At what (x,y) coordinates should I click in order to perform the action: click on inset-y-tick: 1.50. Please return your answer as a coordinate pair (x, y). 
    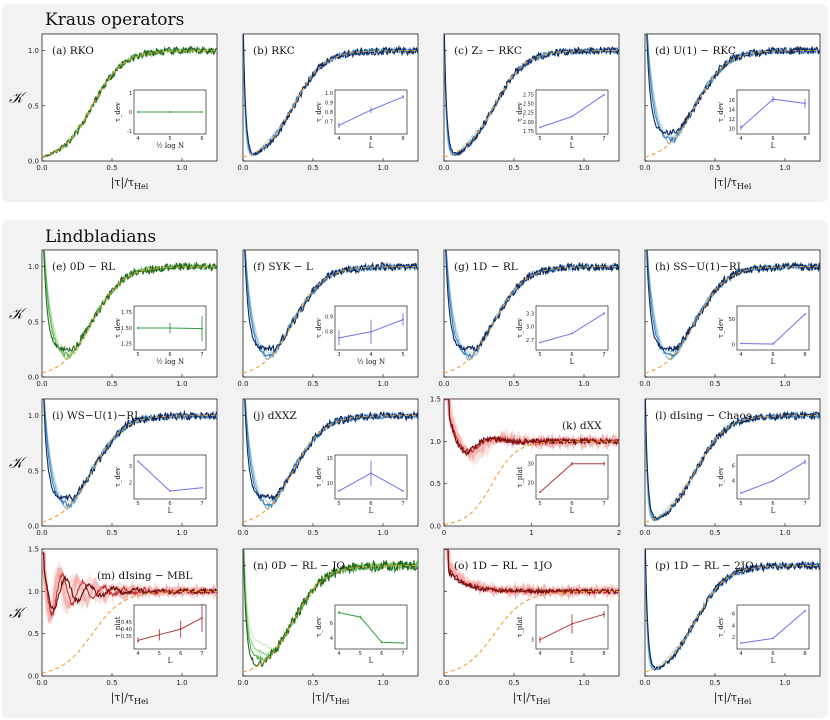
    Looking at the image, I should click on (126, 329).